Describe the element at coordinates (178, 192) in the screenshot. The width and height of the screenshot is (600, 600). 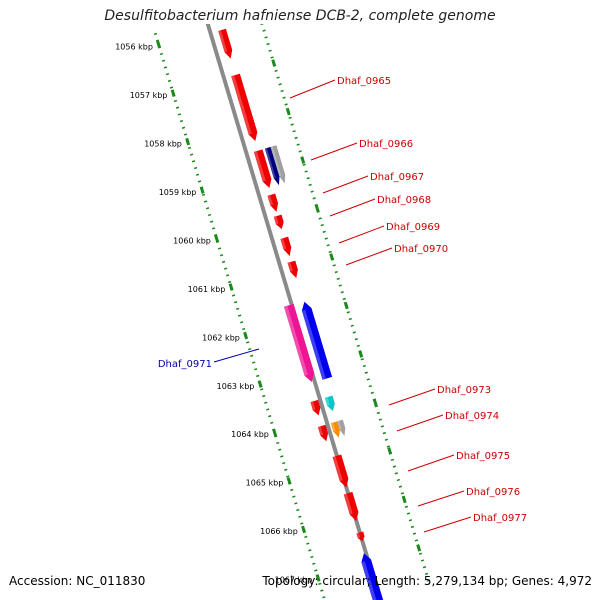
I see `tick-label: 1059 kbp` at that location.